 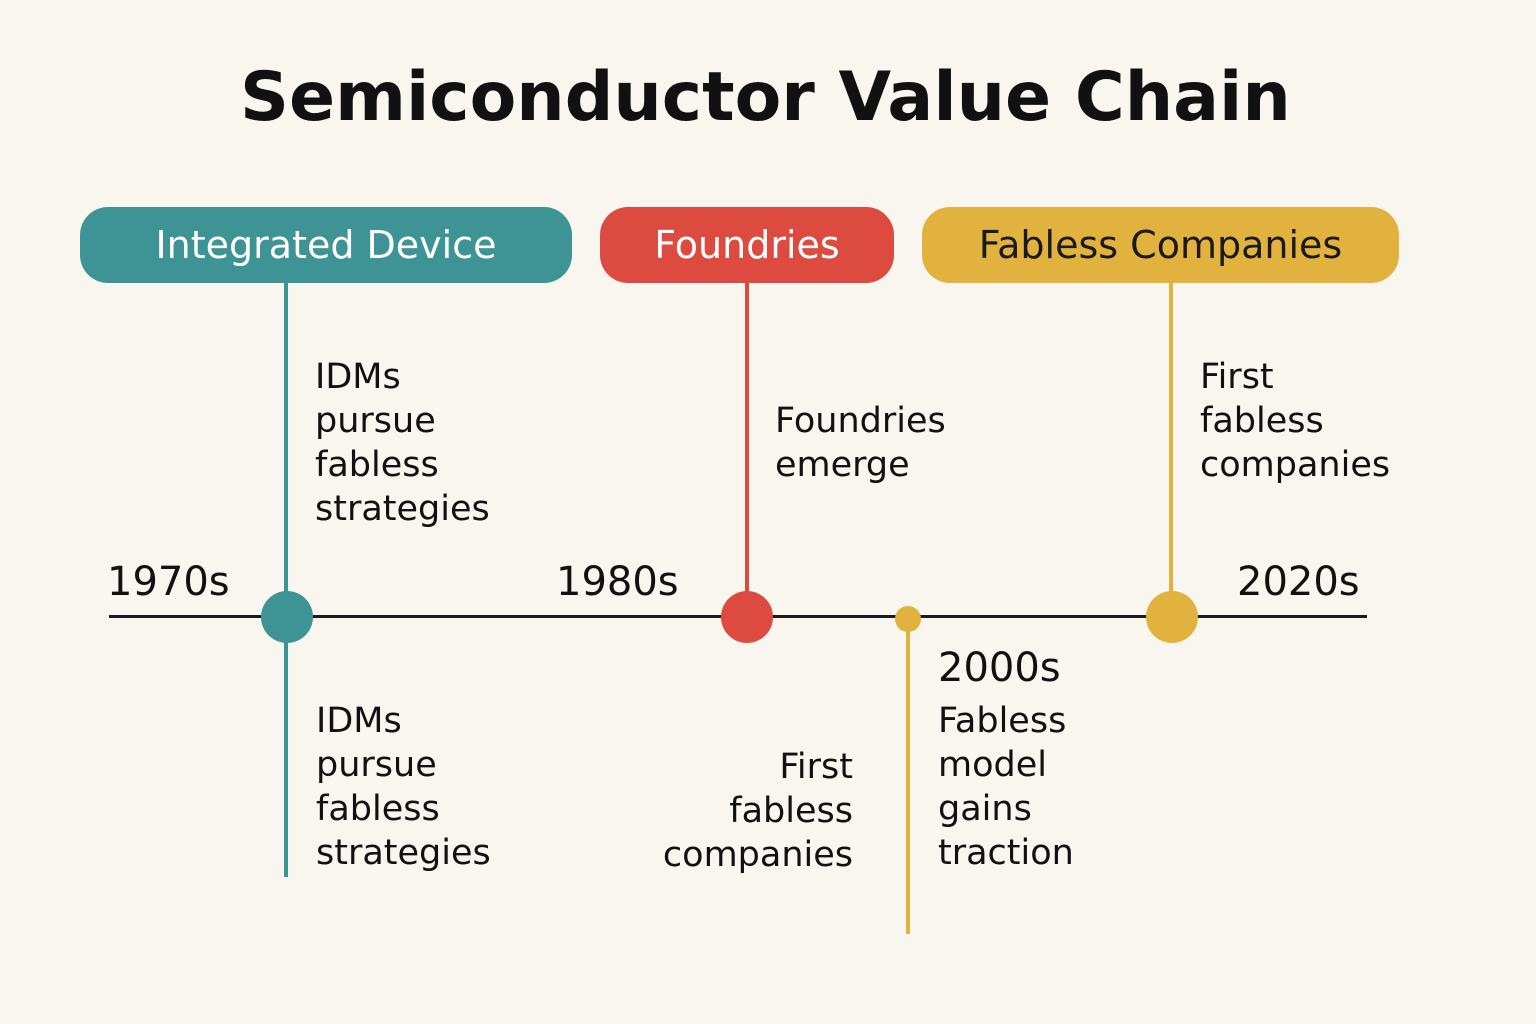 I want to click on integrated-device-marker, so click(x=287, y=617).